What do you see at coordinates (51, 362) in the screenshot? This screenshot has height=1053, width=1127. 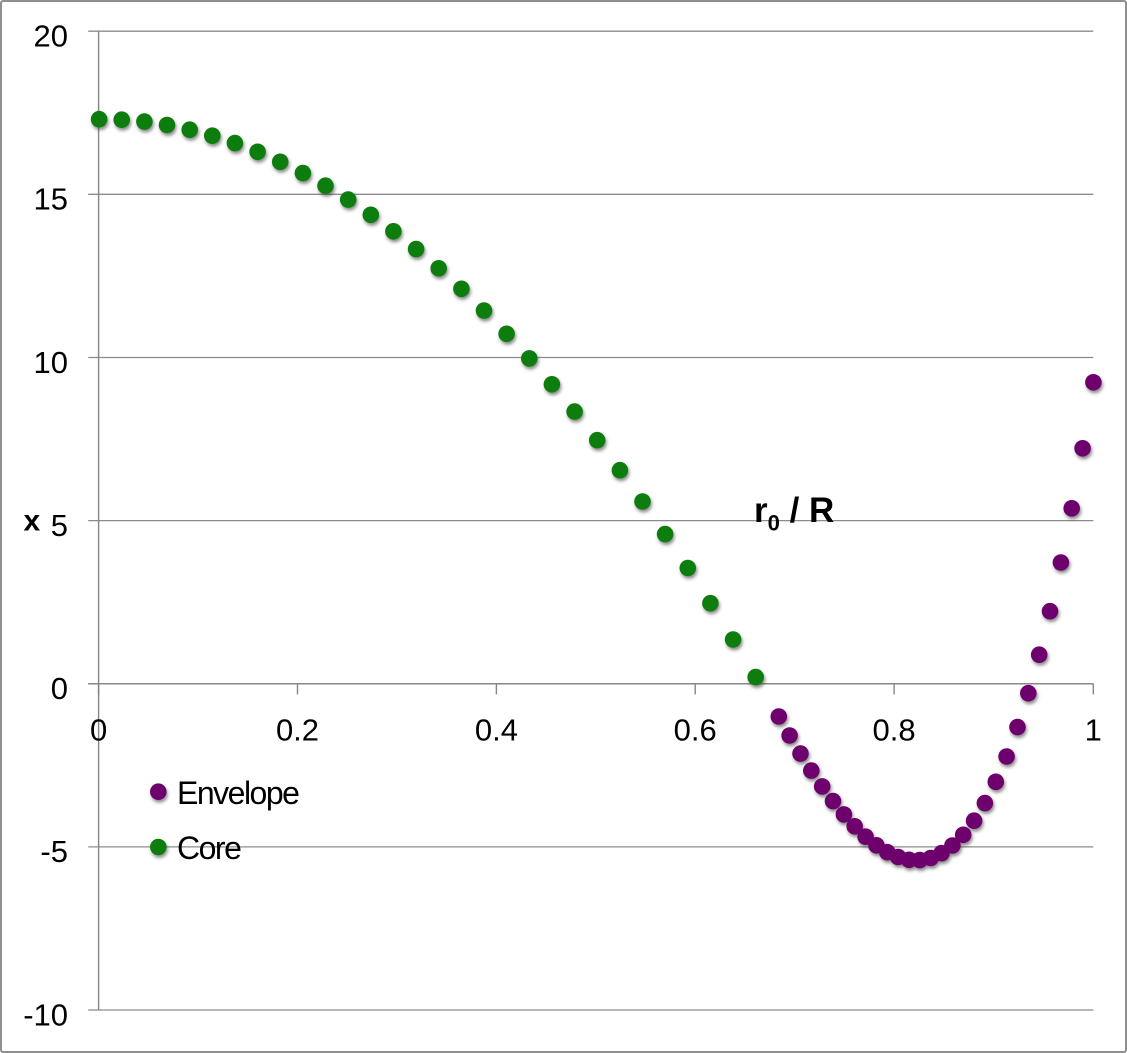 I see `svg-text: 10` at bounding box center [51, 362].